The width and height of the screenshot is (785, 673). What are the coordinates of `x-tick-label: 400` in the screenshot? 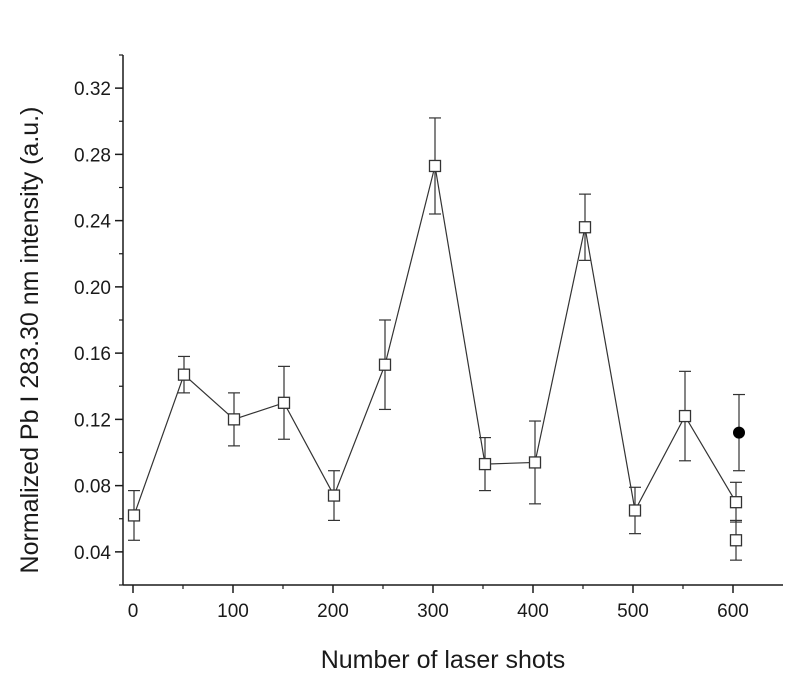 It's located at (533, 611).